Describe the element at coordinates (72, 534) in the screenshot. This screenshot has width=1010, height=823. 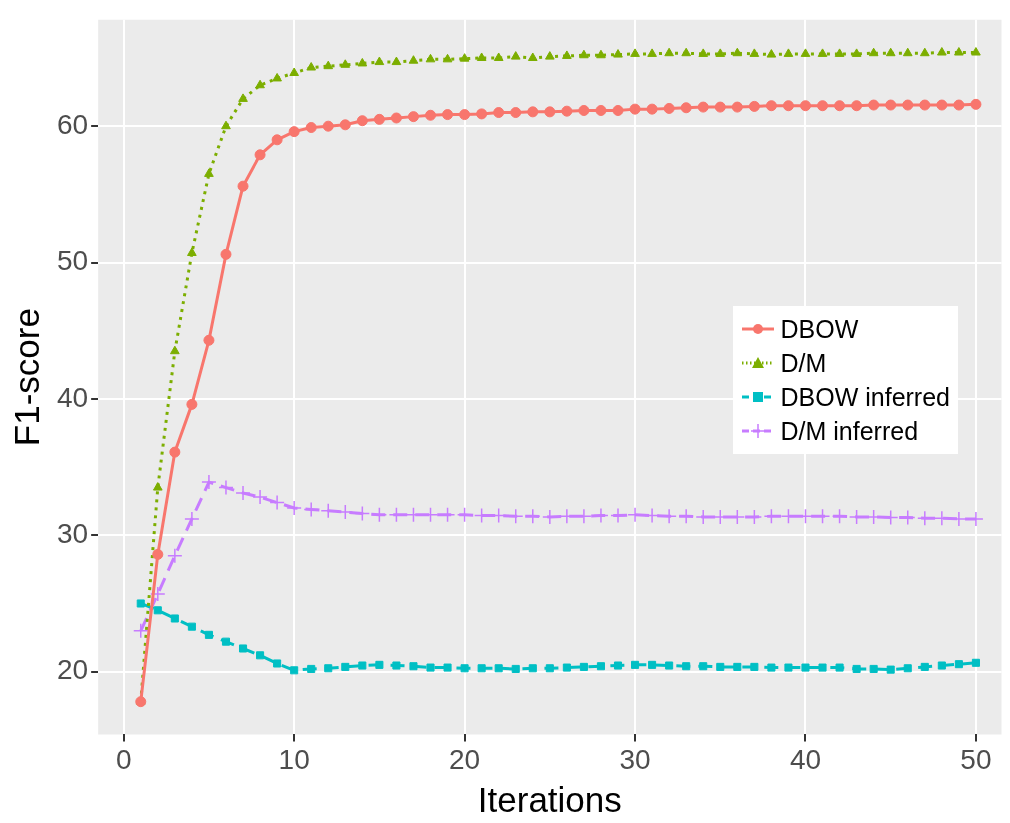
I see `y-tick-label: 30` at that location.